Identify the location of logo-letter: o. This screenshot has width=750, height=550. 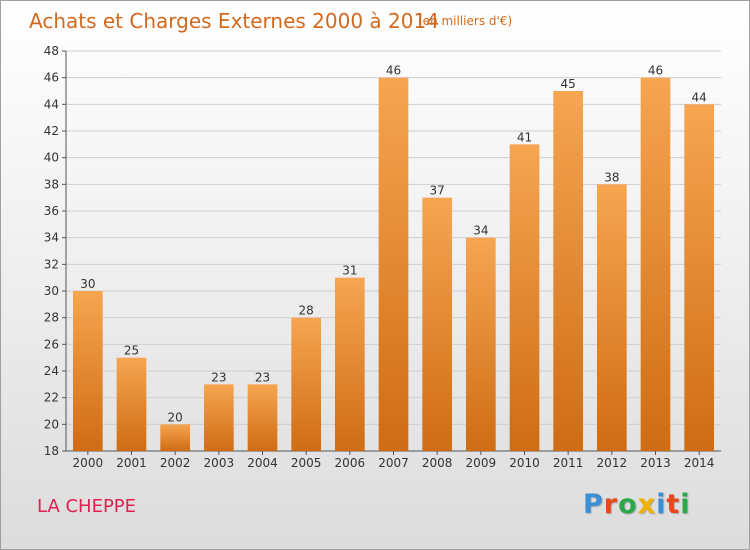
(628, 504).